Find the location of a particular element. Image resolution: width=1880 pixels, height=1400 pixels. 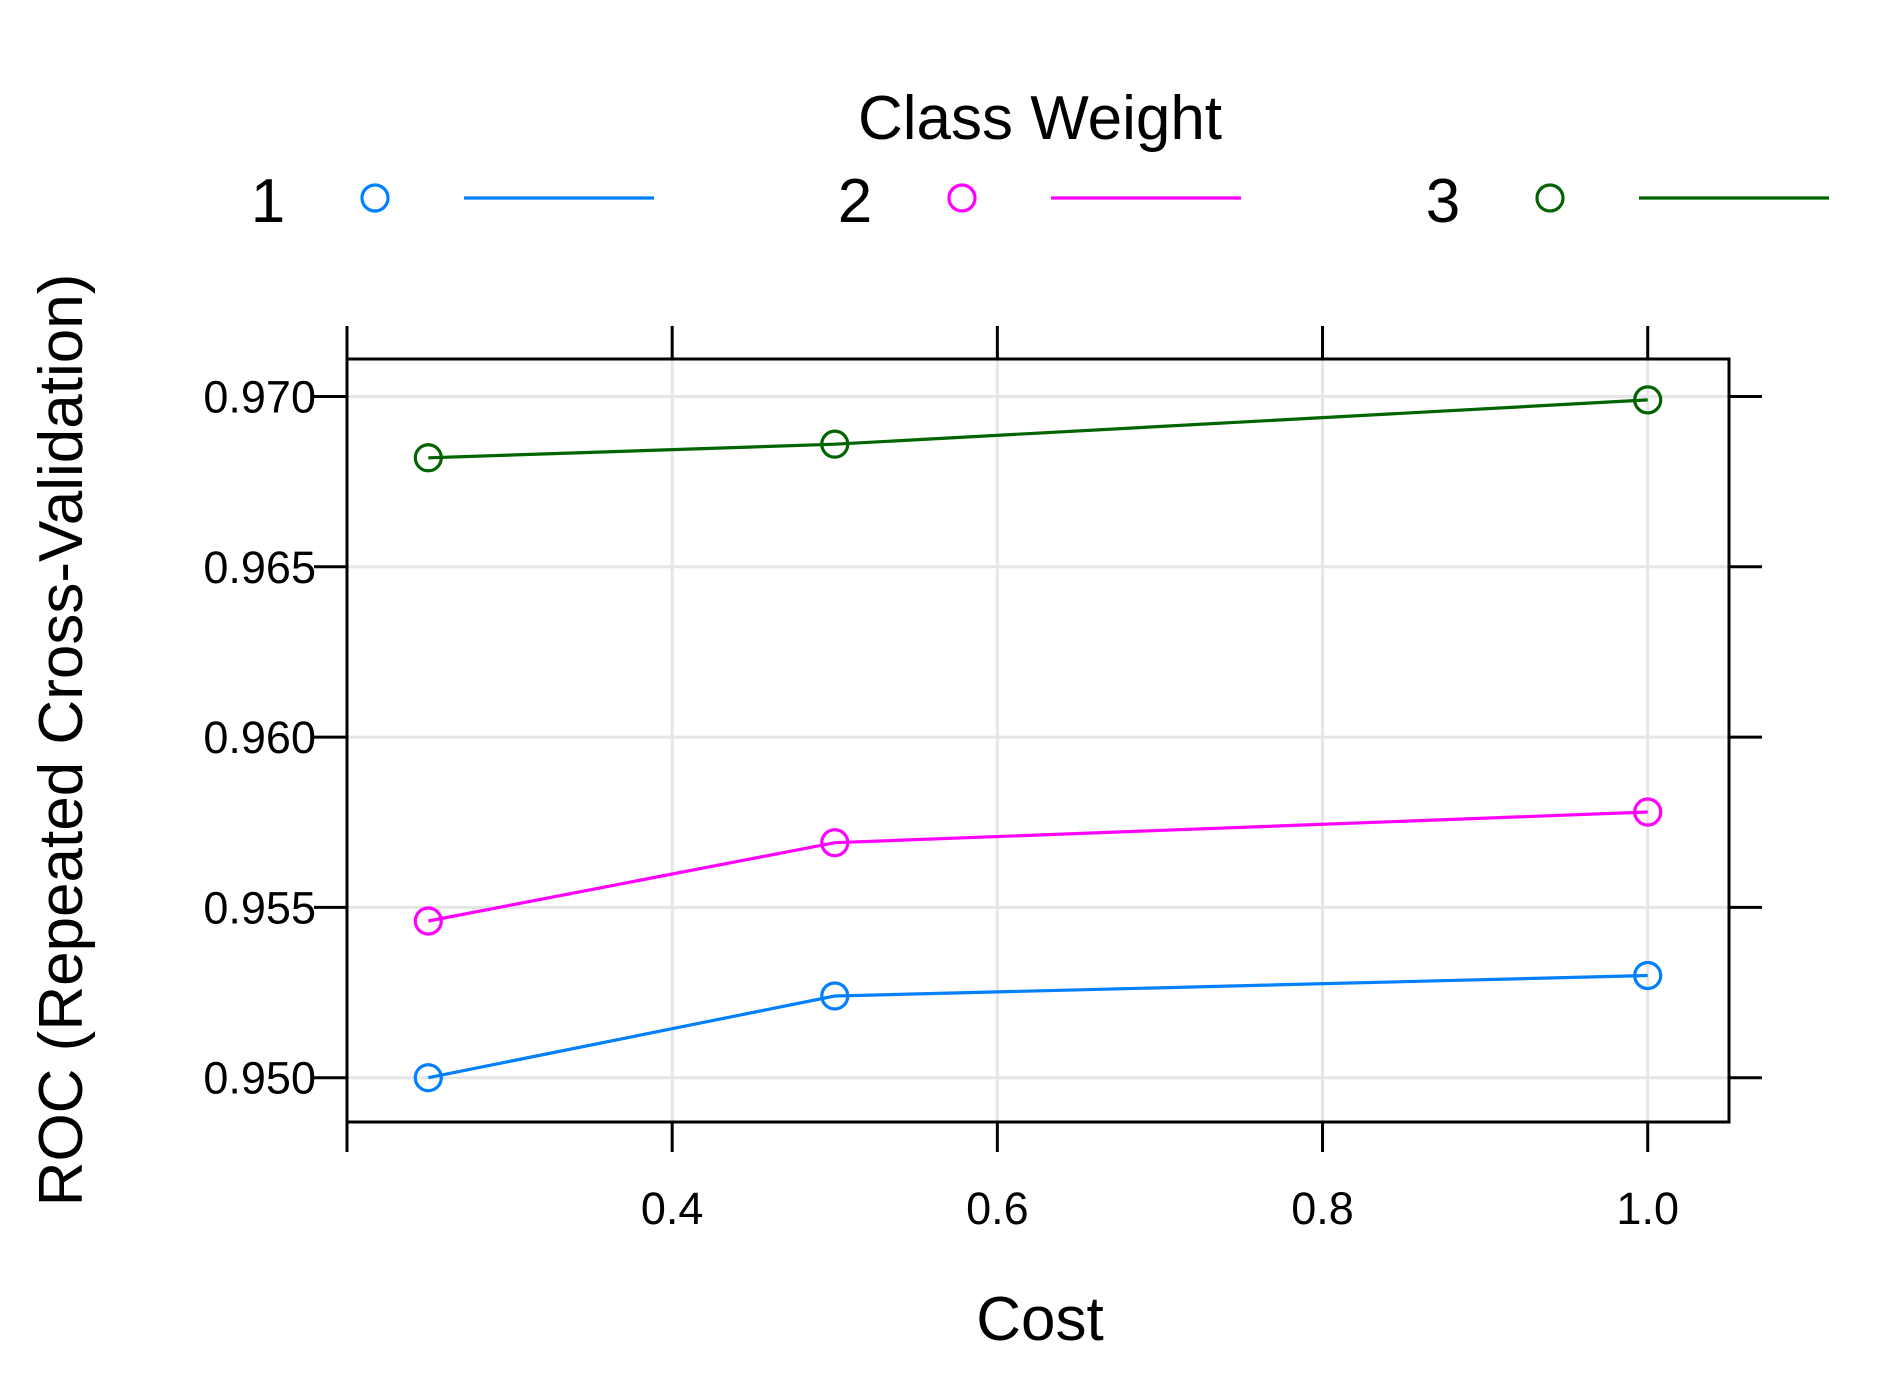

x-tick-label: 1.0 is located at coordinates (1647, 1208).